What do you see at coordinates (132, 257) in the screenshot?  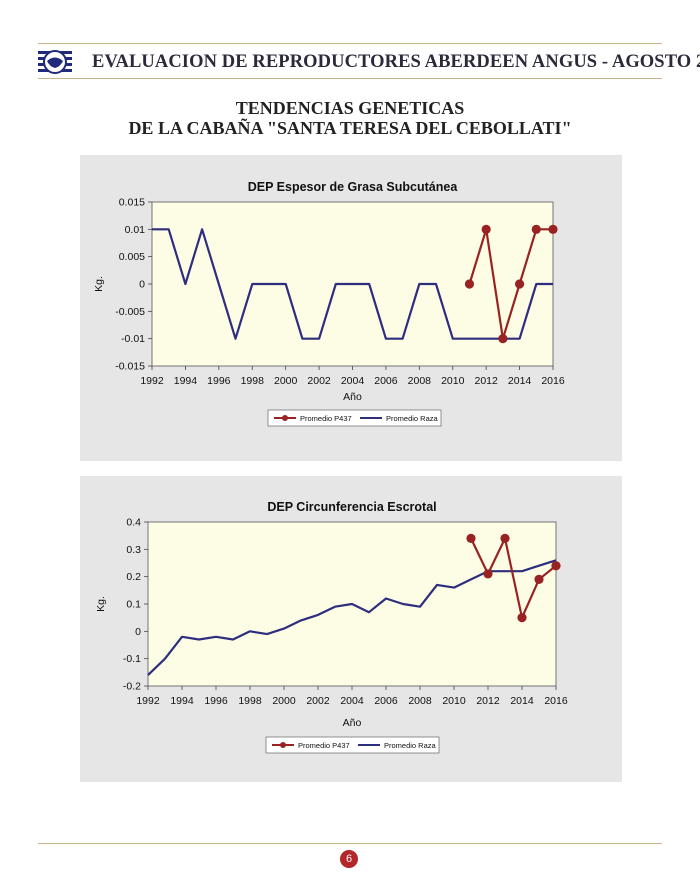 I see `y-tick-label: 0.005` at bounding box center [132, 257].